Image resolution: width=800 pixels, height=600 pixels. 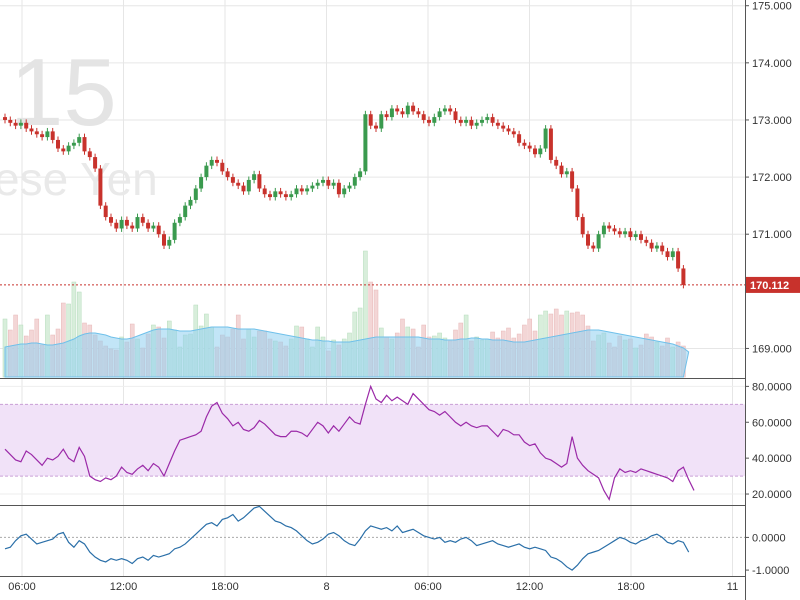 I want to click on time-axis, so click(x=372, y=588).